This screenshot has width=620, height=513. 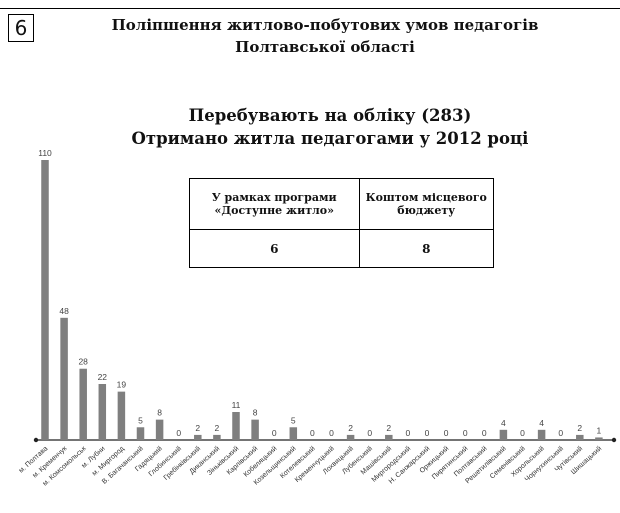 What do you see at coordinates (426, 204) in the screenshot?
I see `info-table-col2-header: Коштом місцевого бюджету` at bounding box center [426, 204].